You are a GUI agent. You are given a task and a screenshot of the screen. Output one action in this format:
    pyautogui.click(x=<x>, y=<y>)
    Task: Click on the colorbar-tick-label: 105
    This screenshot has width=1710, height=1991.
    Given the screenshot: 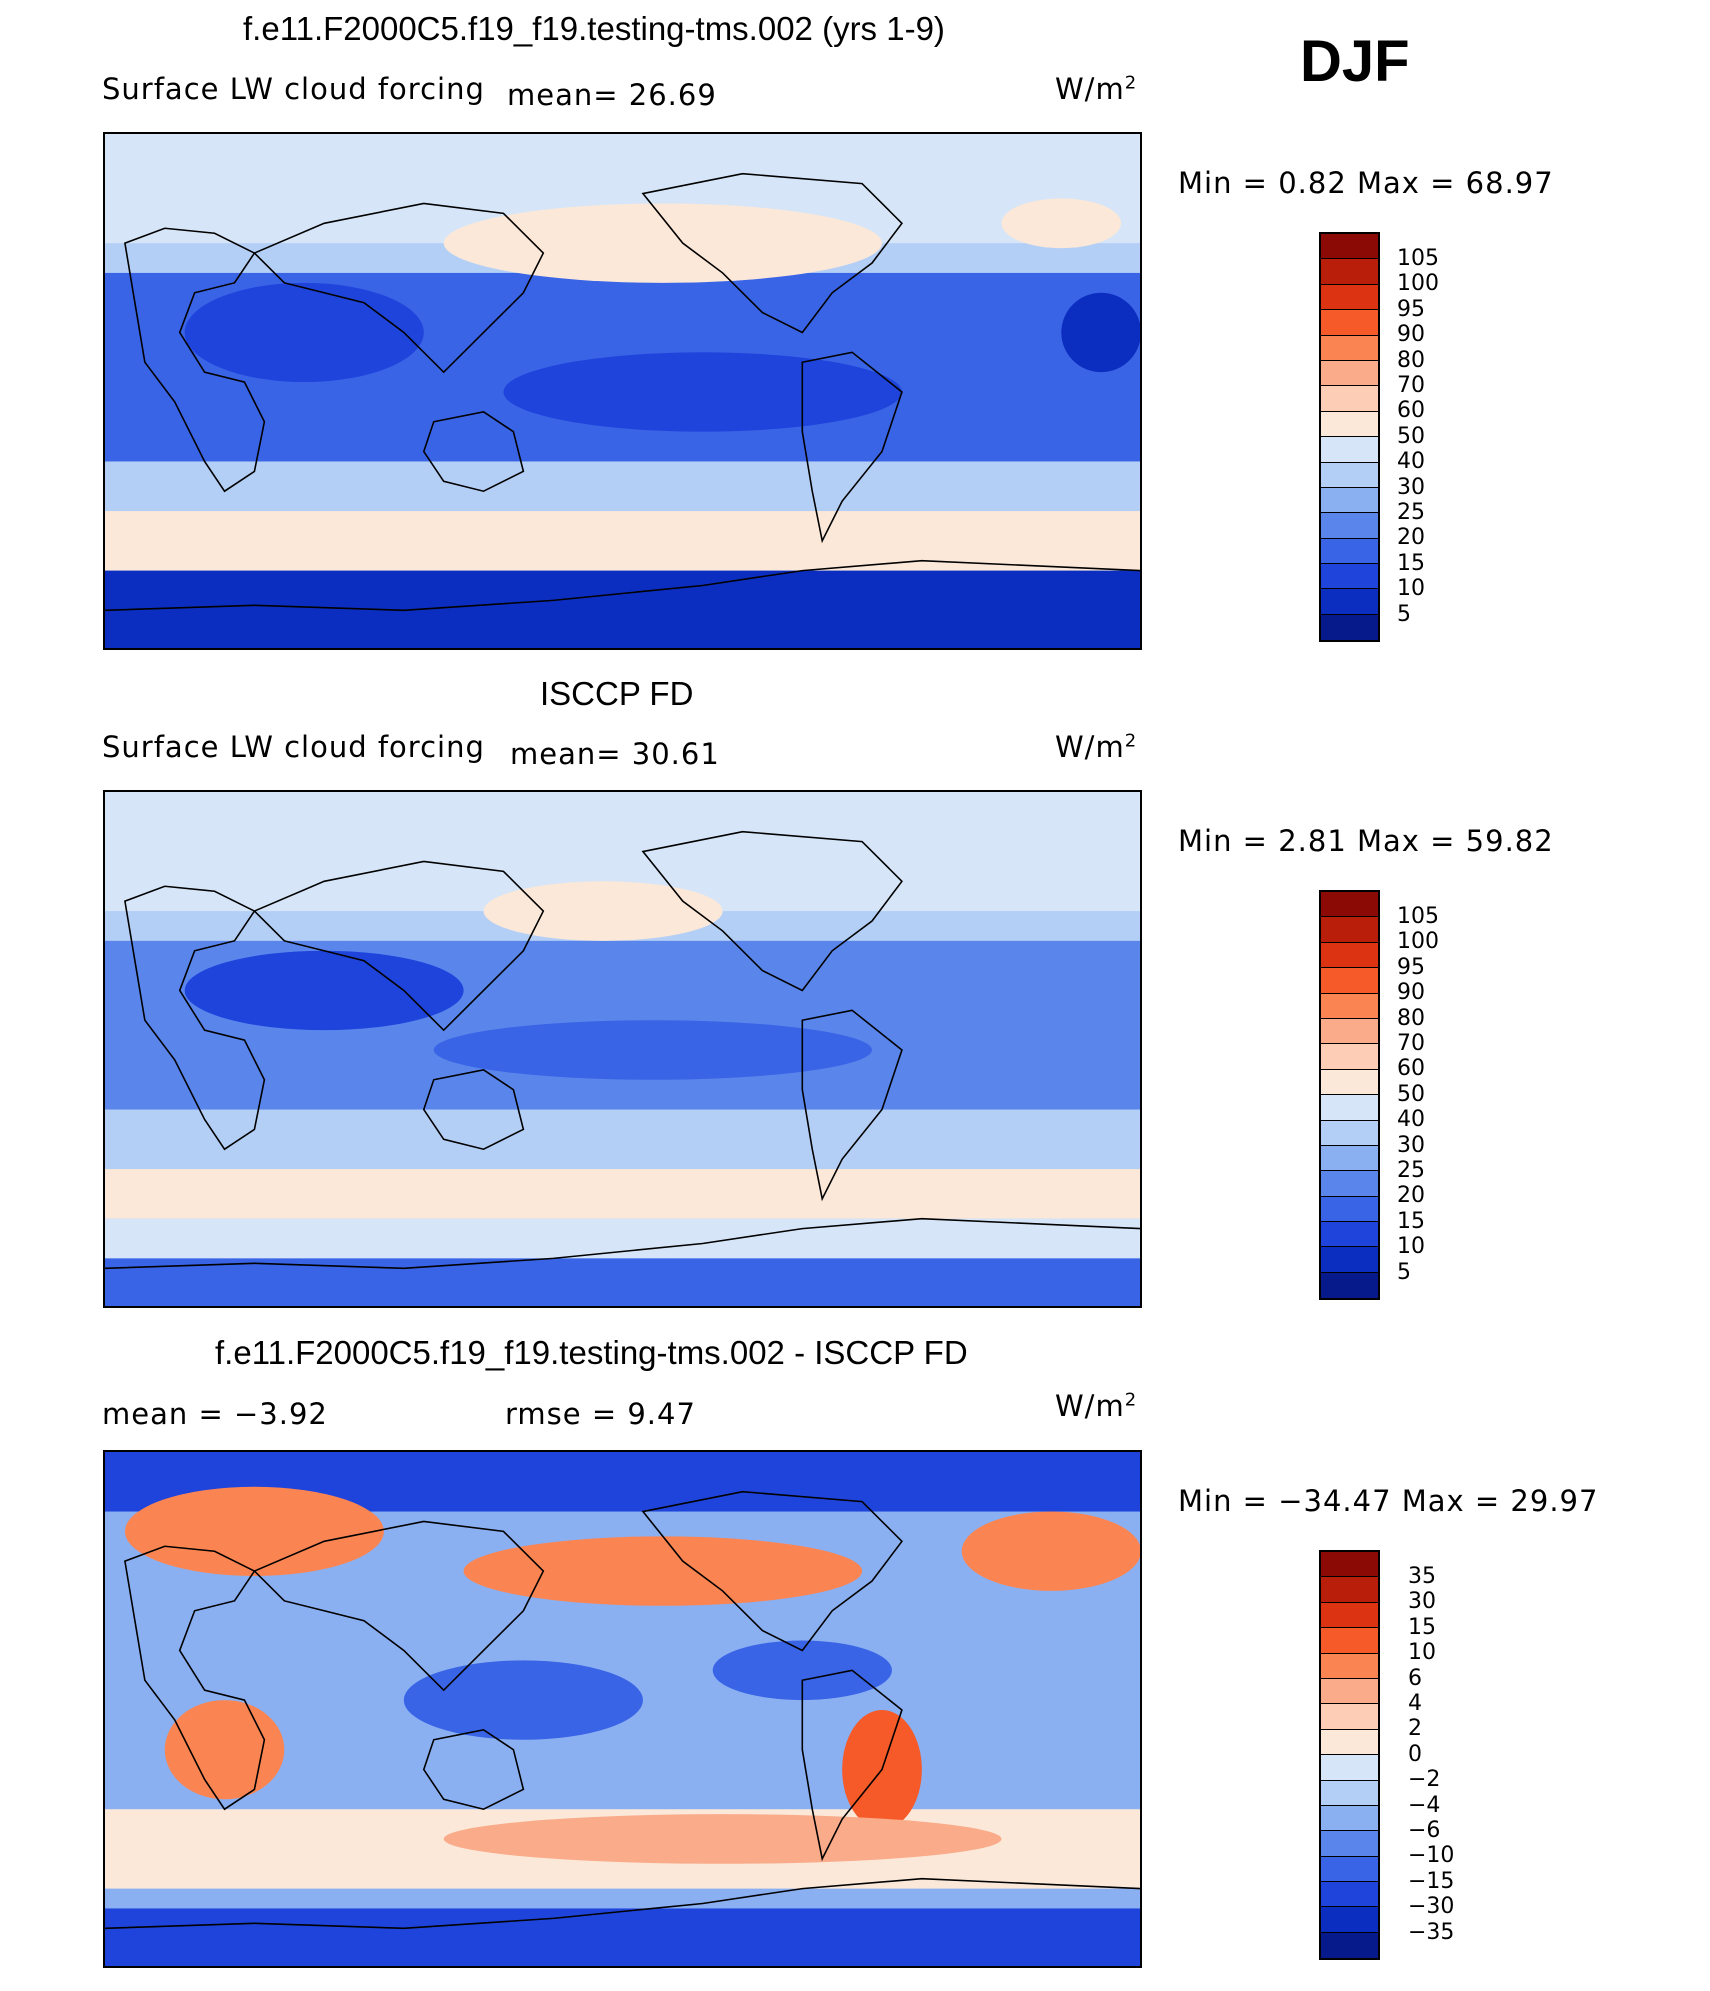 What is the action you would take?
    pyautogui.click(x=1418, y=258)
    